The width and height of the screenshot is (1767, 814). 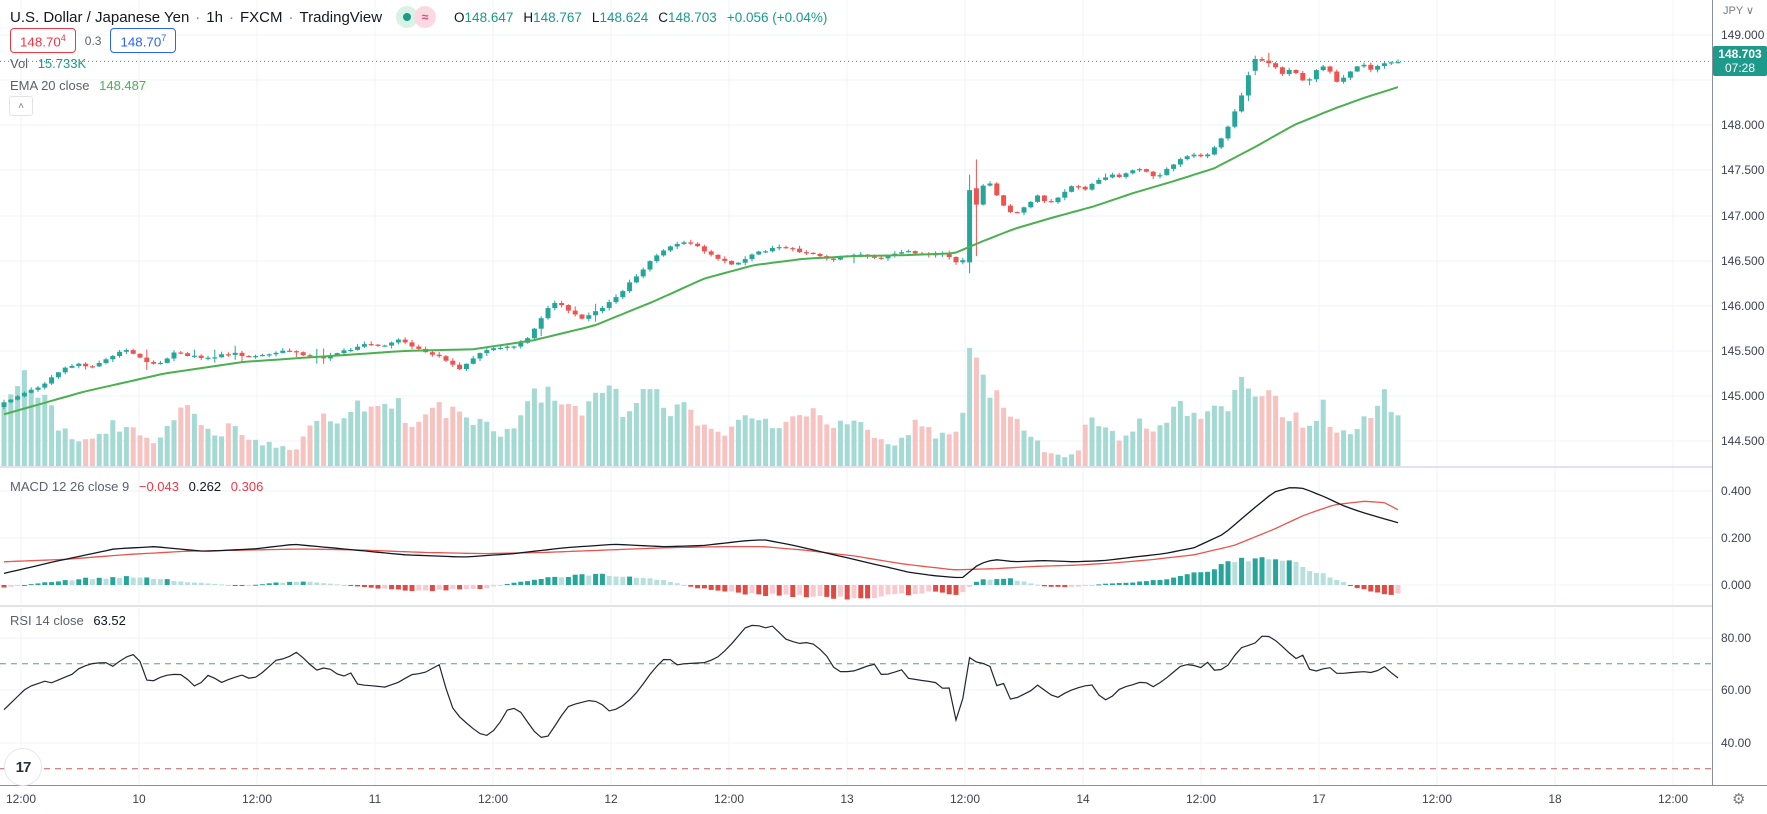 What do you see at coordinates (1736, 743) in the screenshot?
I see `price-axis-label: 40.00` at bounding box center [1736, 743].